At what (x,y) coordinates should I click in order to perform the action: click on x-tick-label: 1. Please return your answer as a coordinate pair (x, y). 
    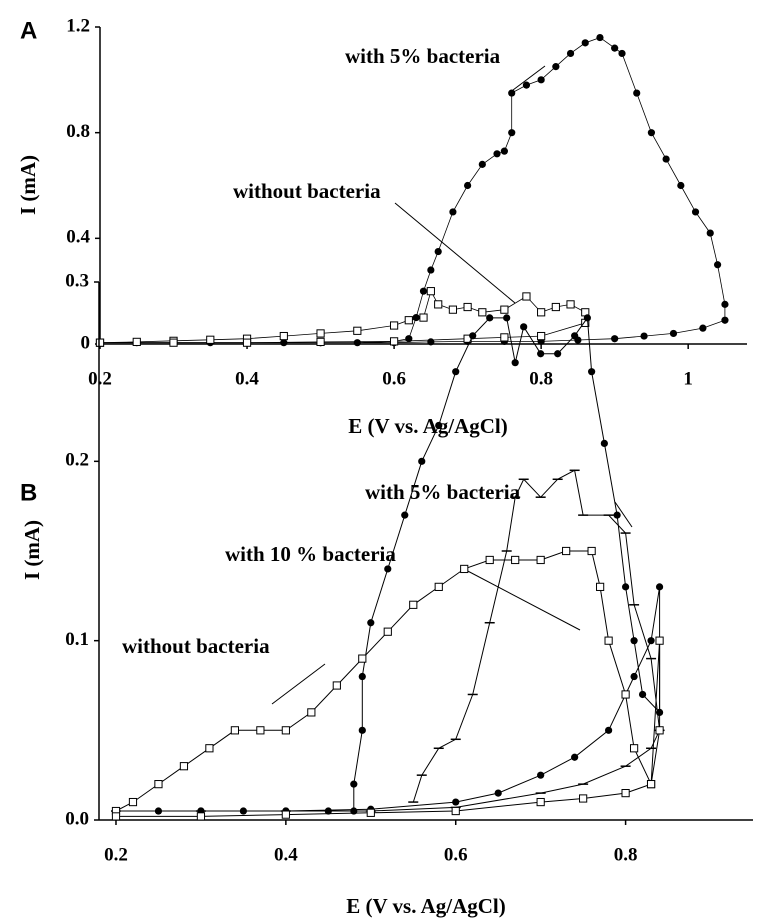
    Looking at the image, I should click on (688, 378).